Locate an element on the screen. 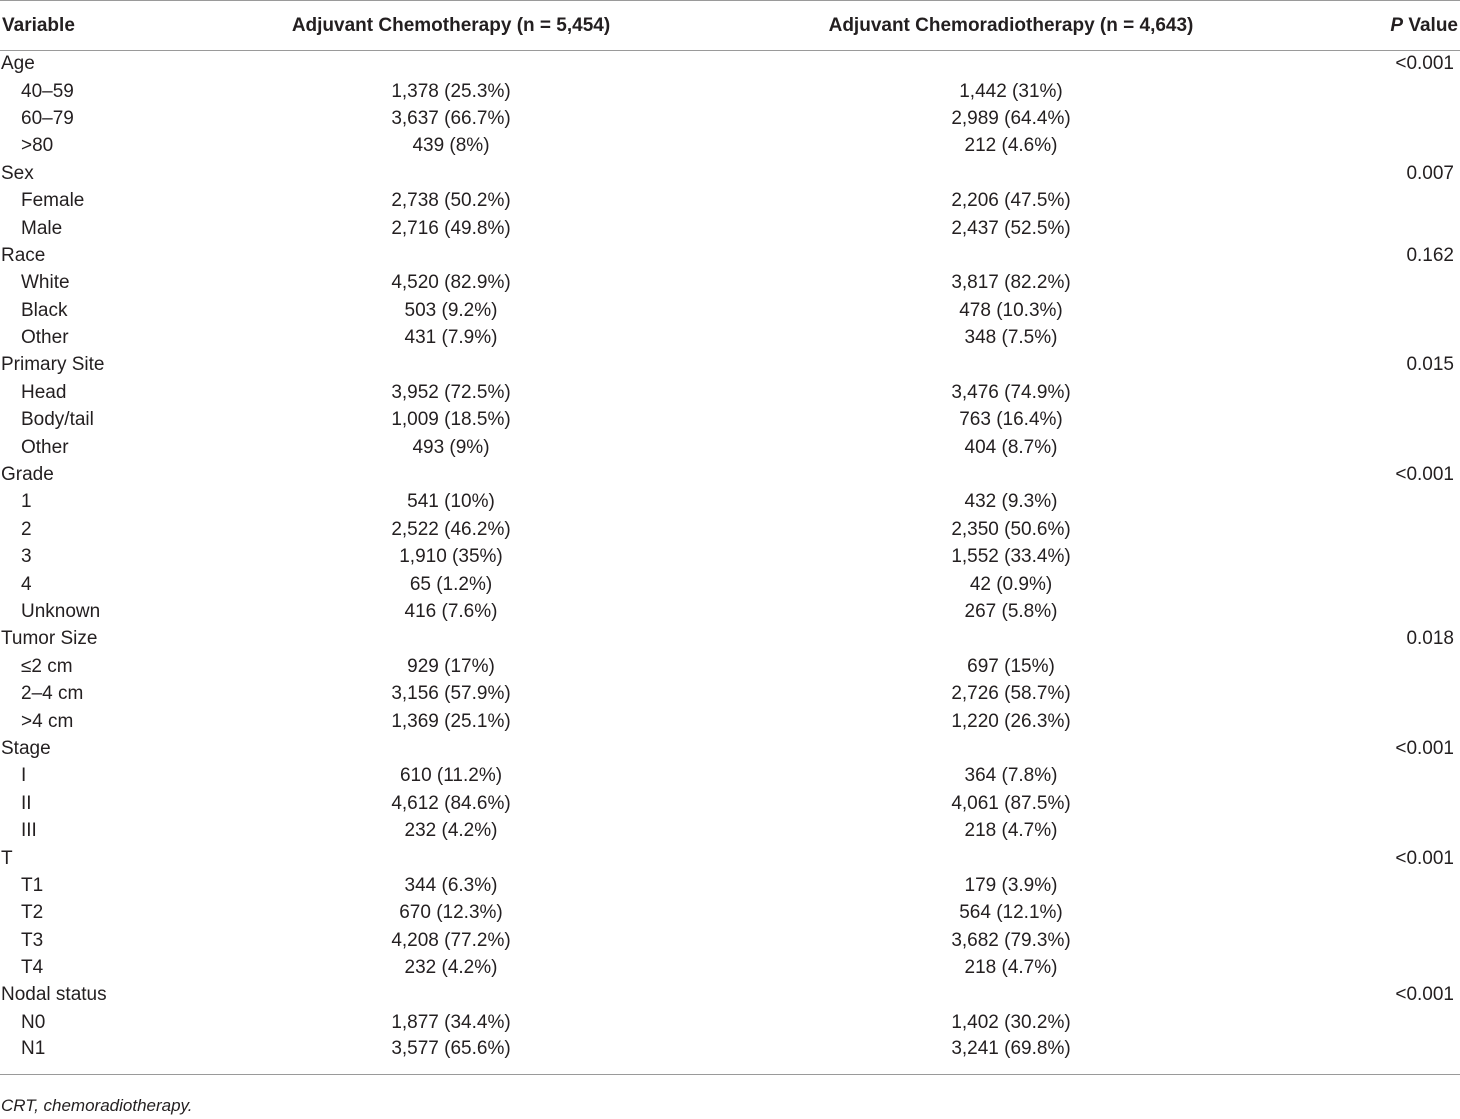  row-label: 60–79 is located at coordinates (47, 118).